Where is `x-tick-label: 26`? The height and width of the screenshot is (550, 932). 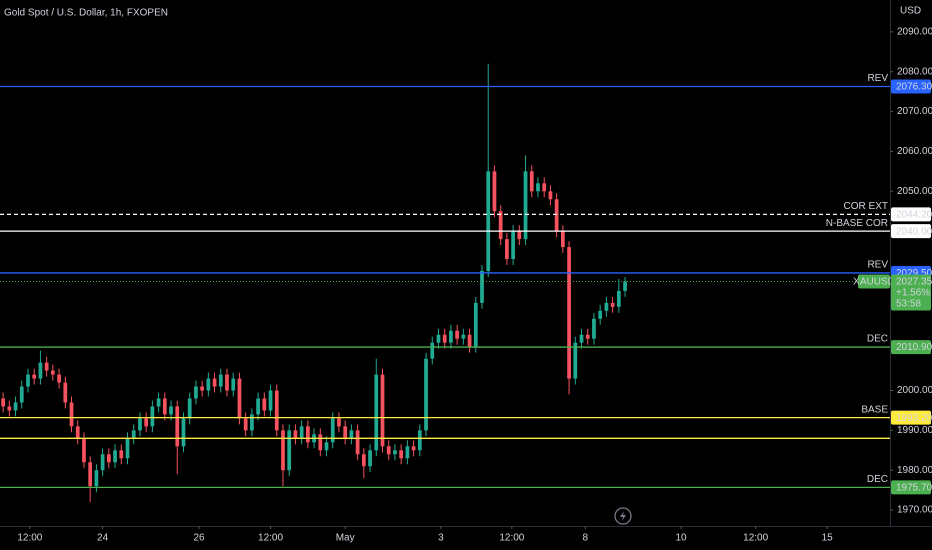
x-tick-label: 26 is located at coordinates (199, 538).